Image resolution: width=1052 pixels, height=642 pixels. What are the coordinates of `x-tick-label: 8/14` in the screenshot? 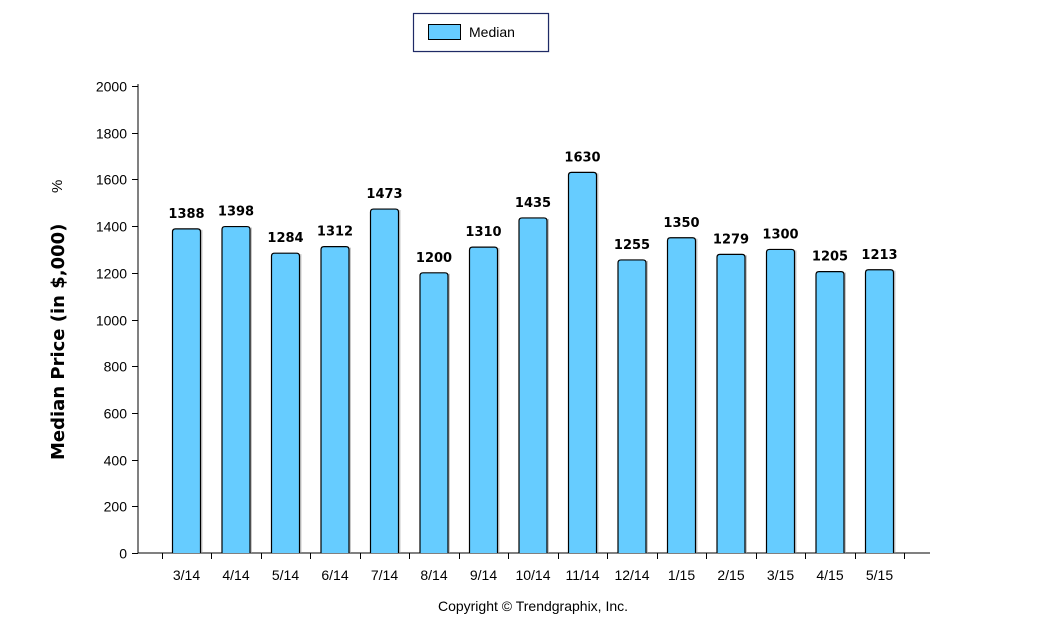 It's located at (433, 575).